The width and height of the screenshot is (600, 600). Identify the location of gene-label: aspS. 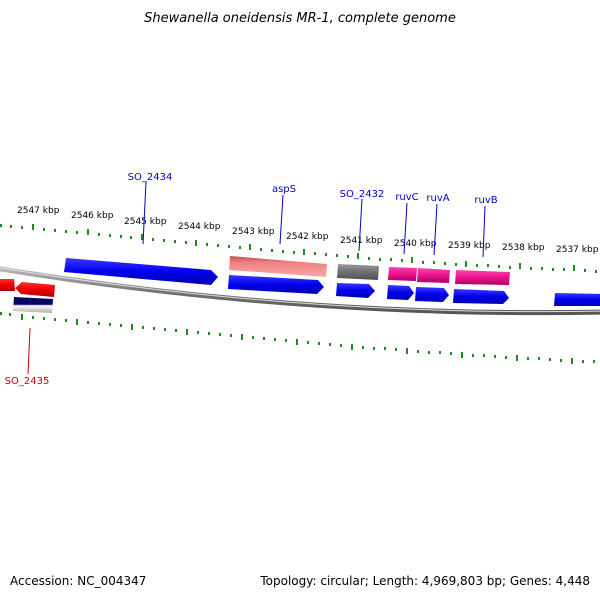
(284, 189).